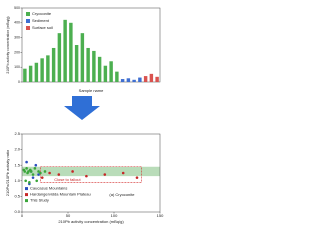 The image size is (320, 244). Describe the element at coordinates (68, 215) in the screenshot. I see `x-tick-label: 50` at that location.